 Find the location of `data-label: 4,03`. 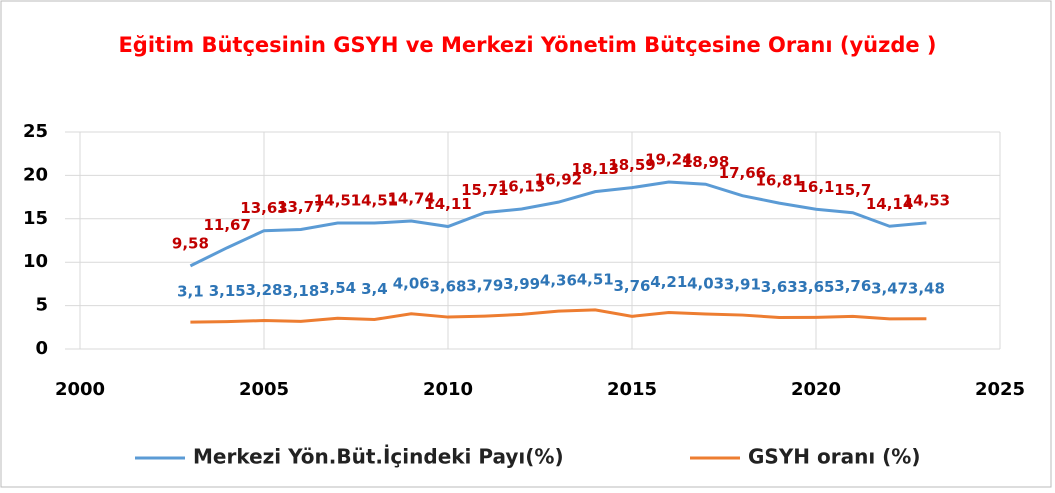

data-label: 4,03 is located at coordinates (705, 284).